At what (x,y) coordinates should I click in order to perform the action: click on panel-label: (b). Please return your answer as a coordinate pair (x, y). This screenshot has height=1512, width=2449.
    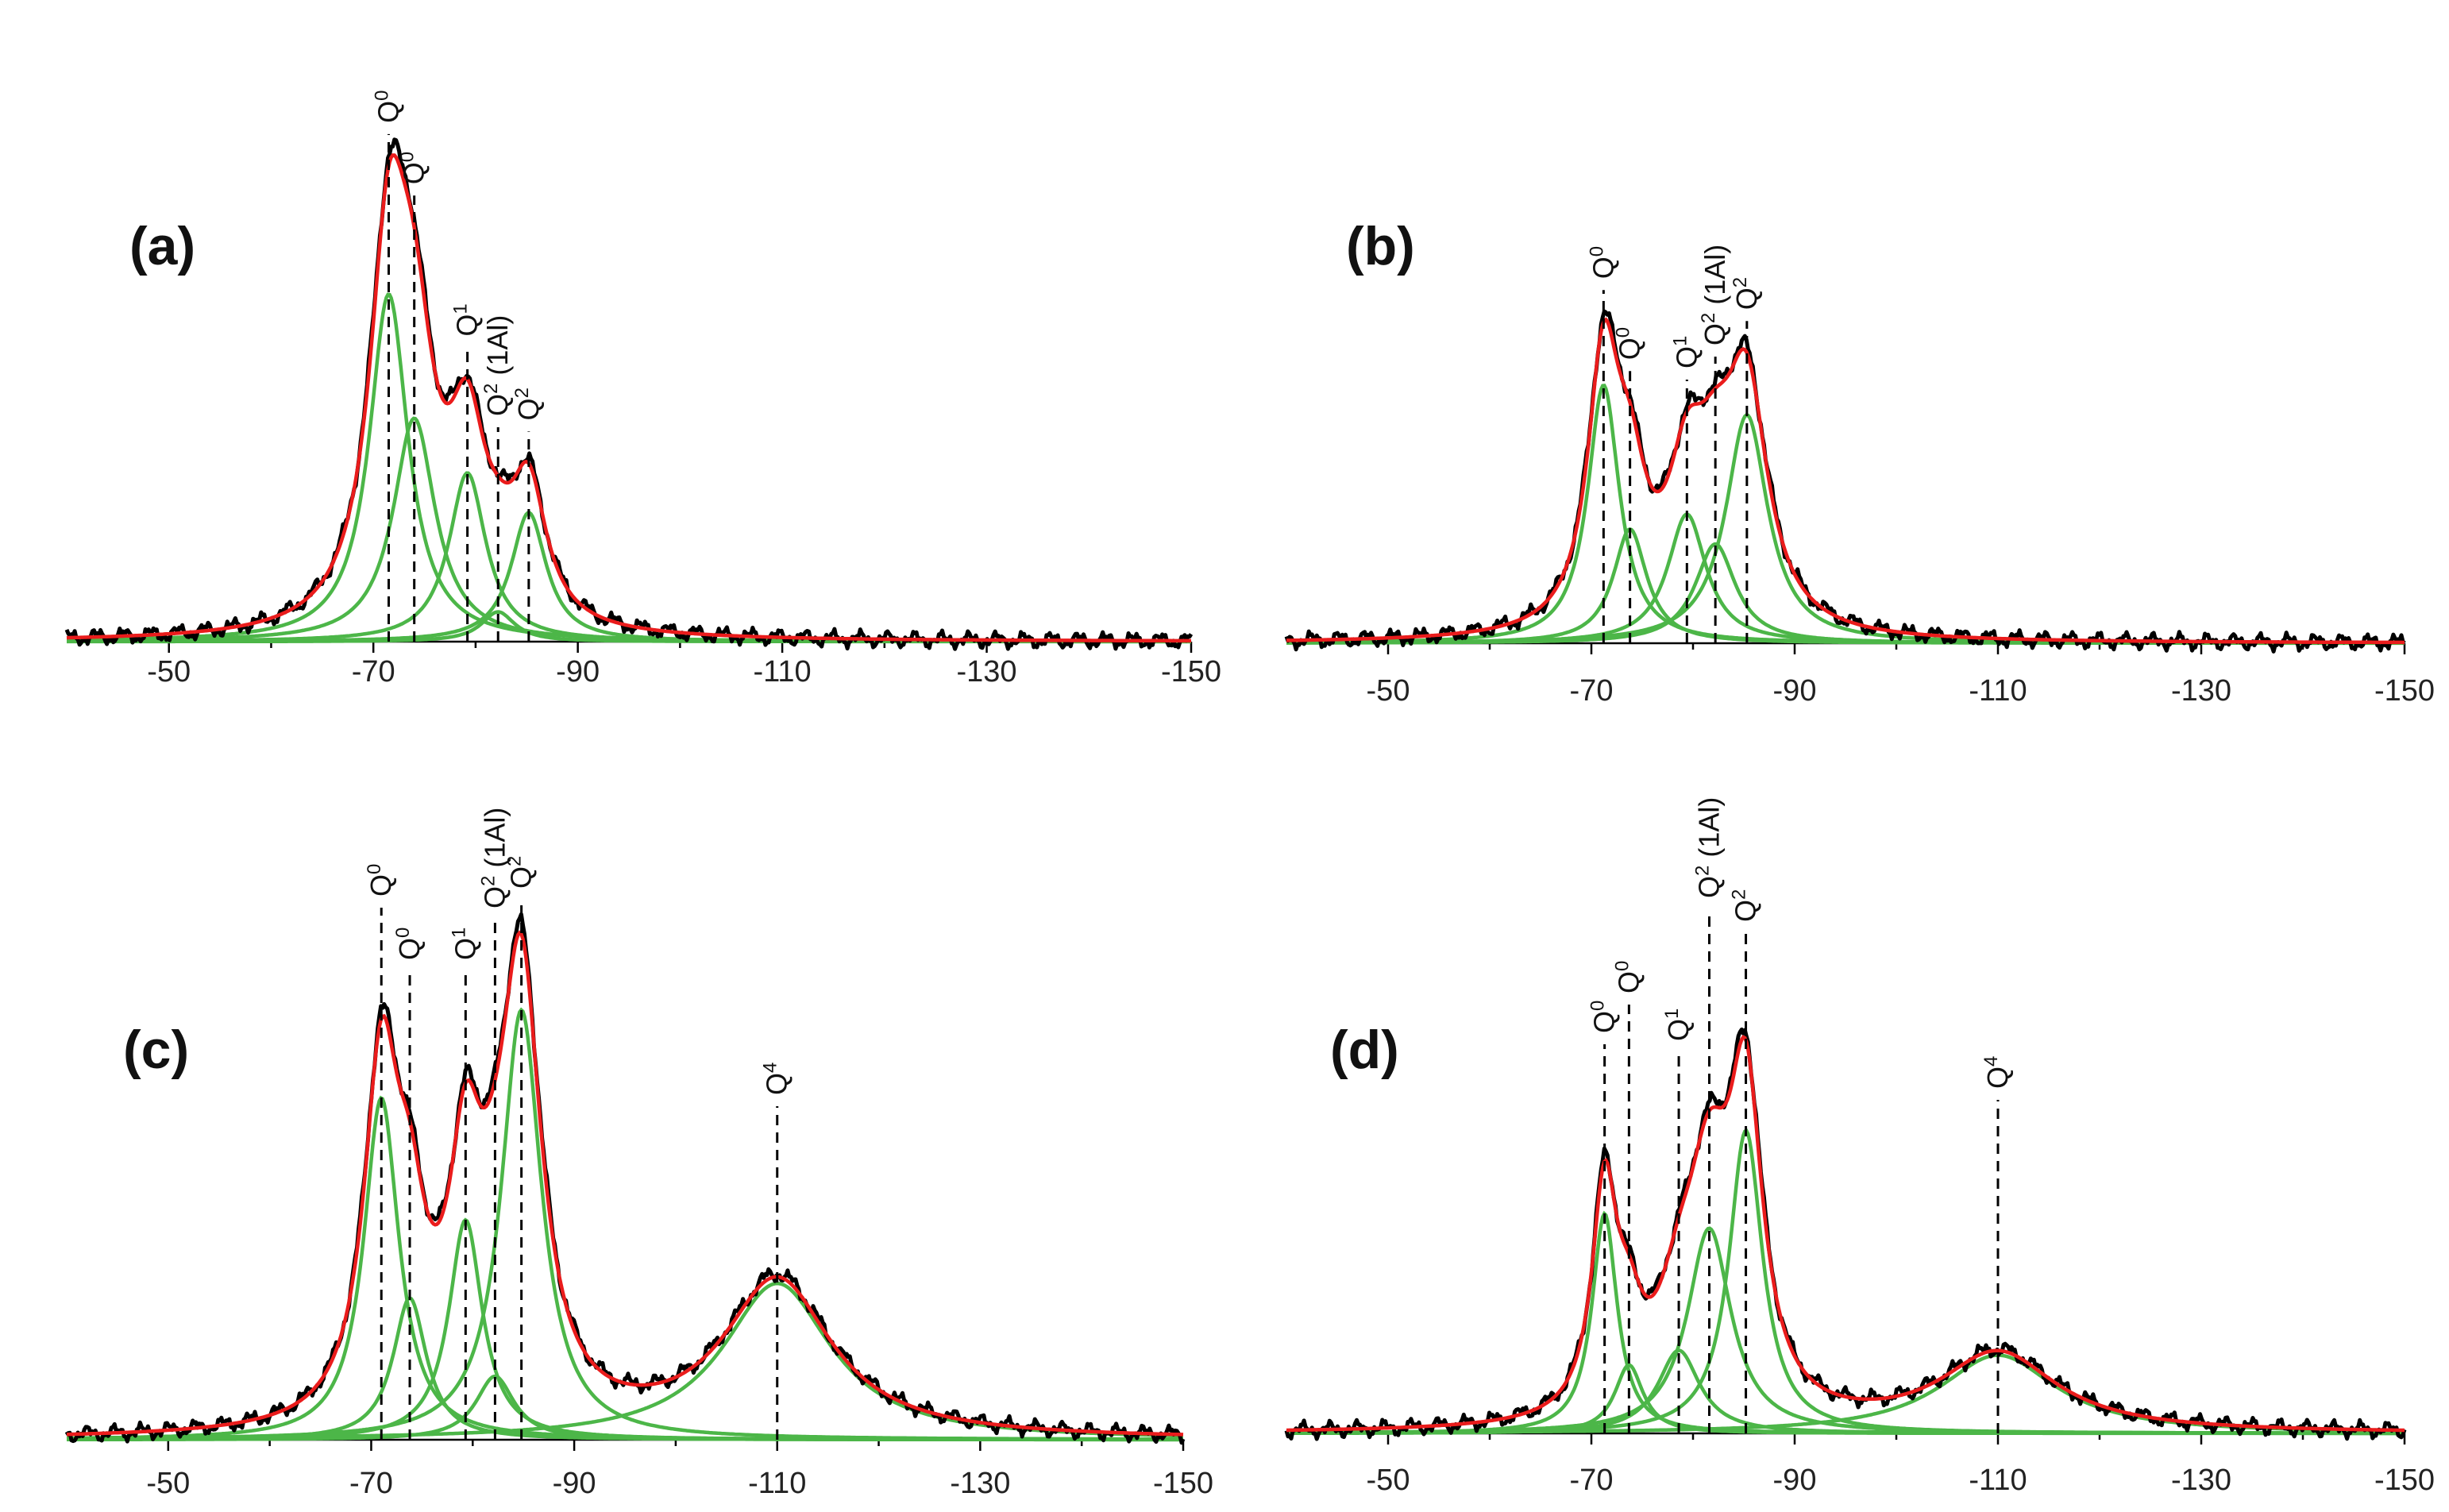
    Looking at the image, I should click on (1380, 246).